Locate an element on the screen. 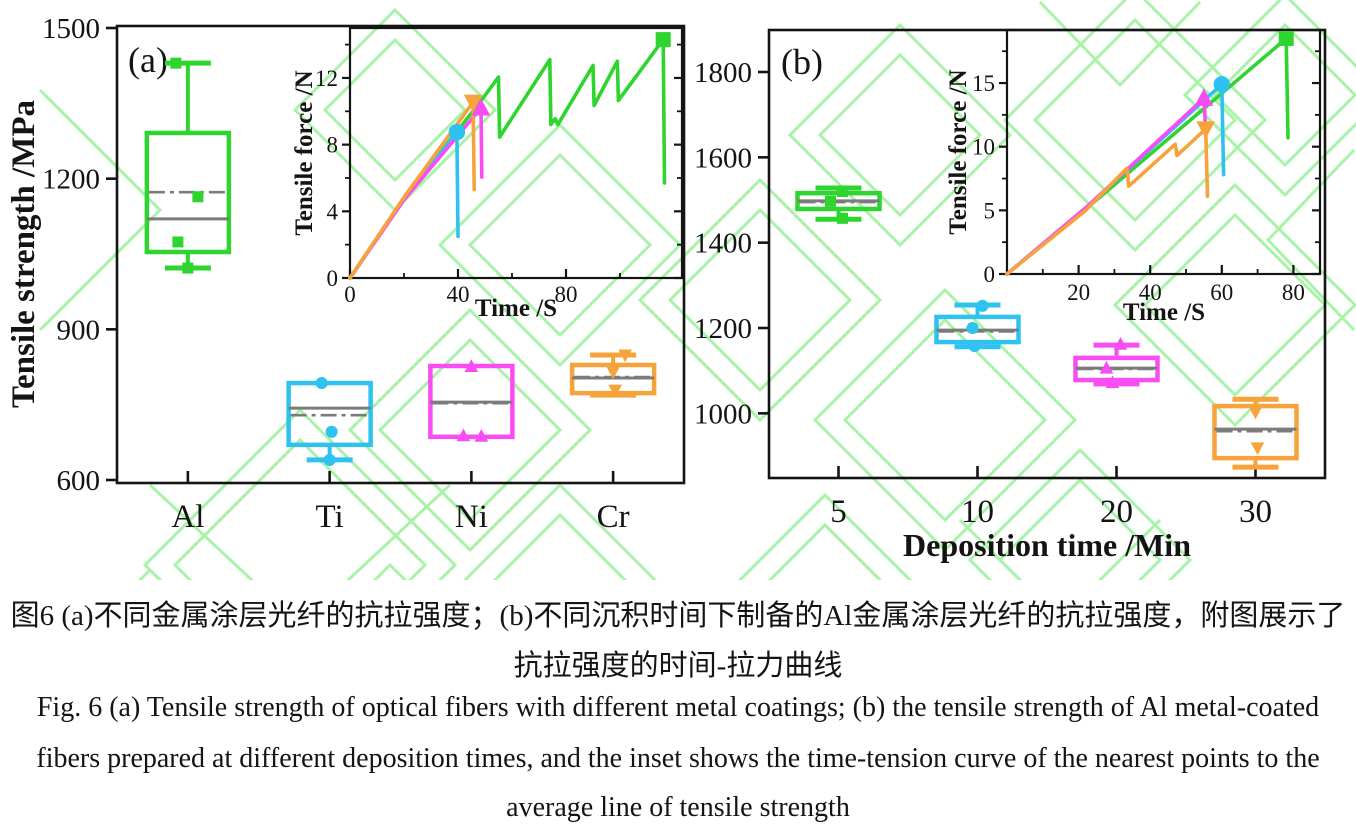  series-Al is located at coordinates (507, 158).